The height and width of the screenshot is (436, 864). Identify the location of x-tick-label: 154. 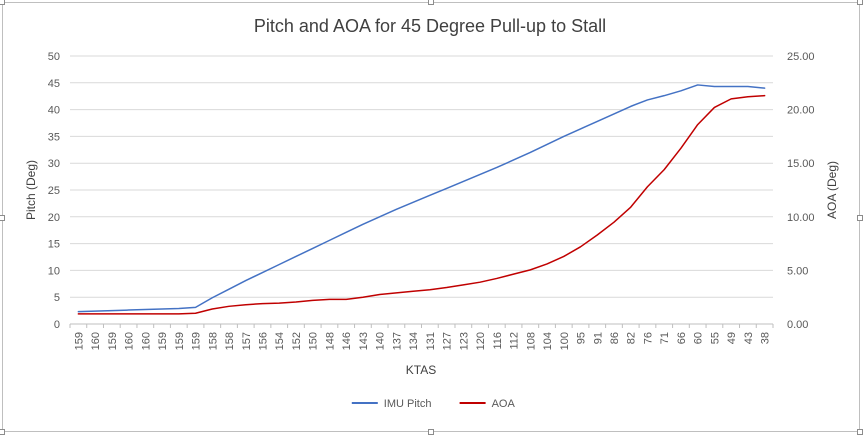
(280, 341).